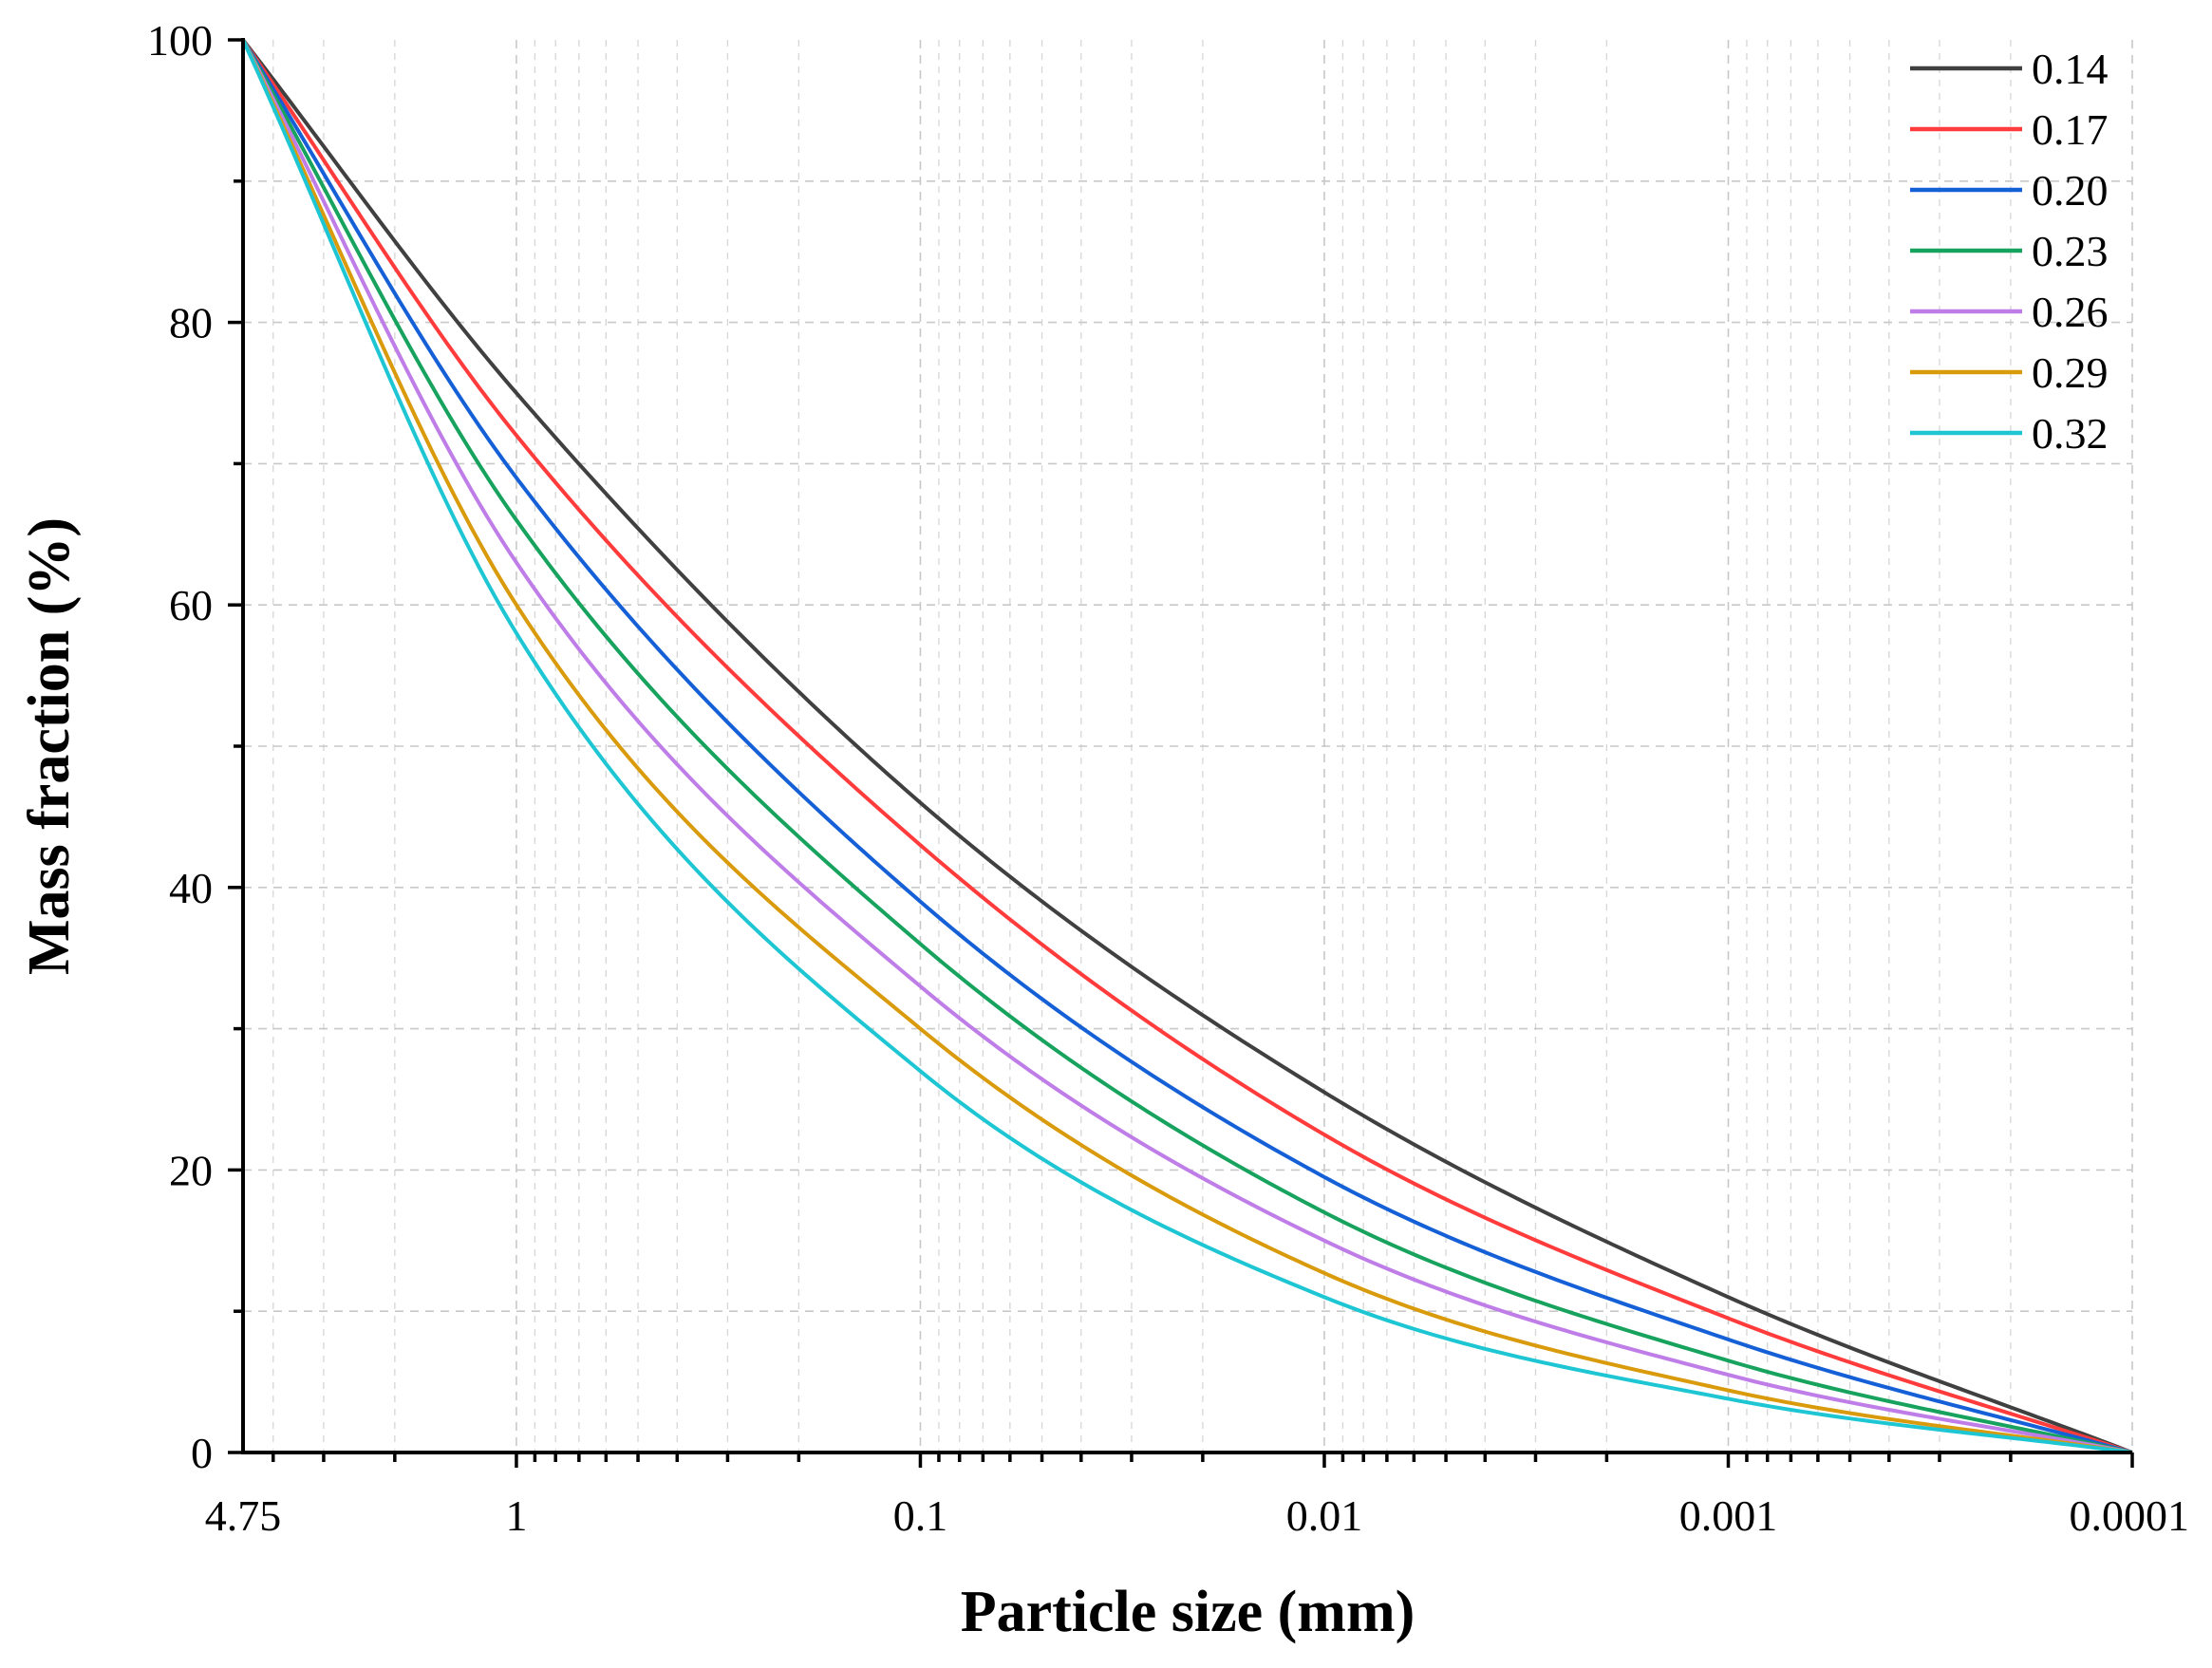  Describe the element at coordinates (180, 40) in the screenshot. I see `y-tick-label: 100` at that location.